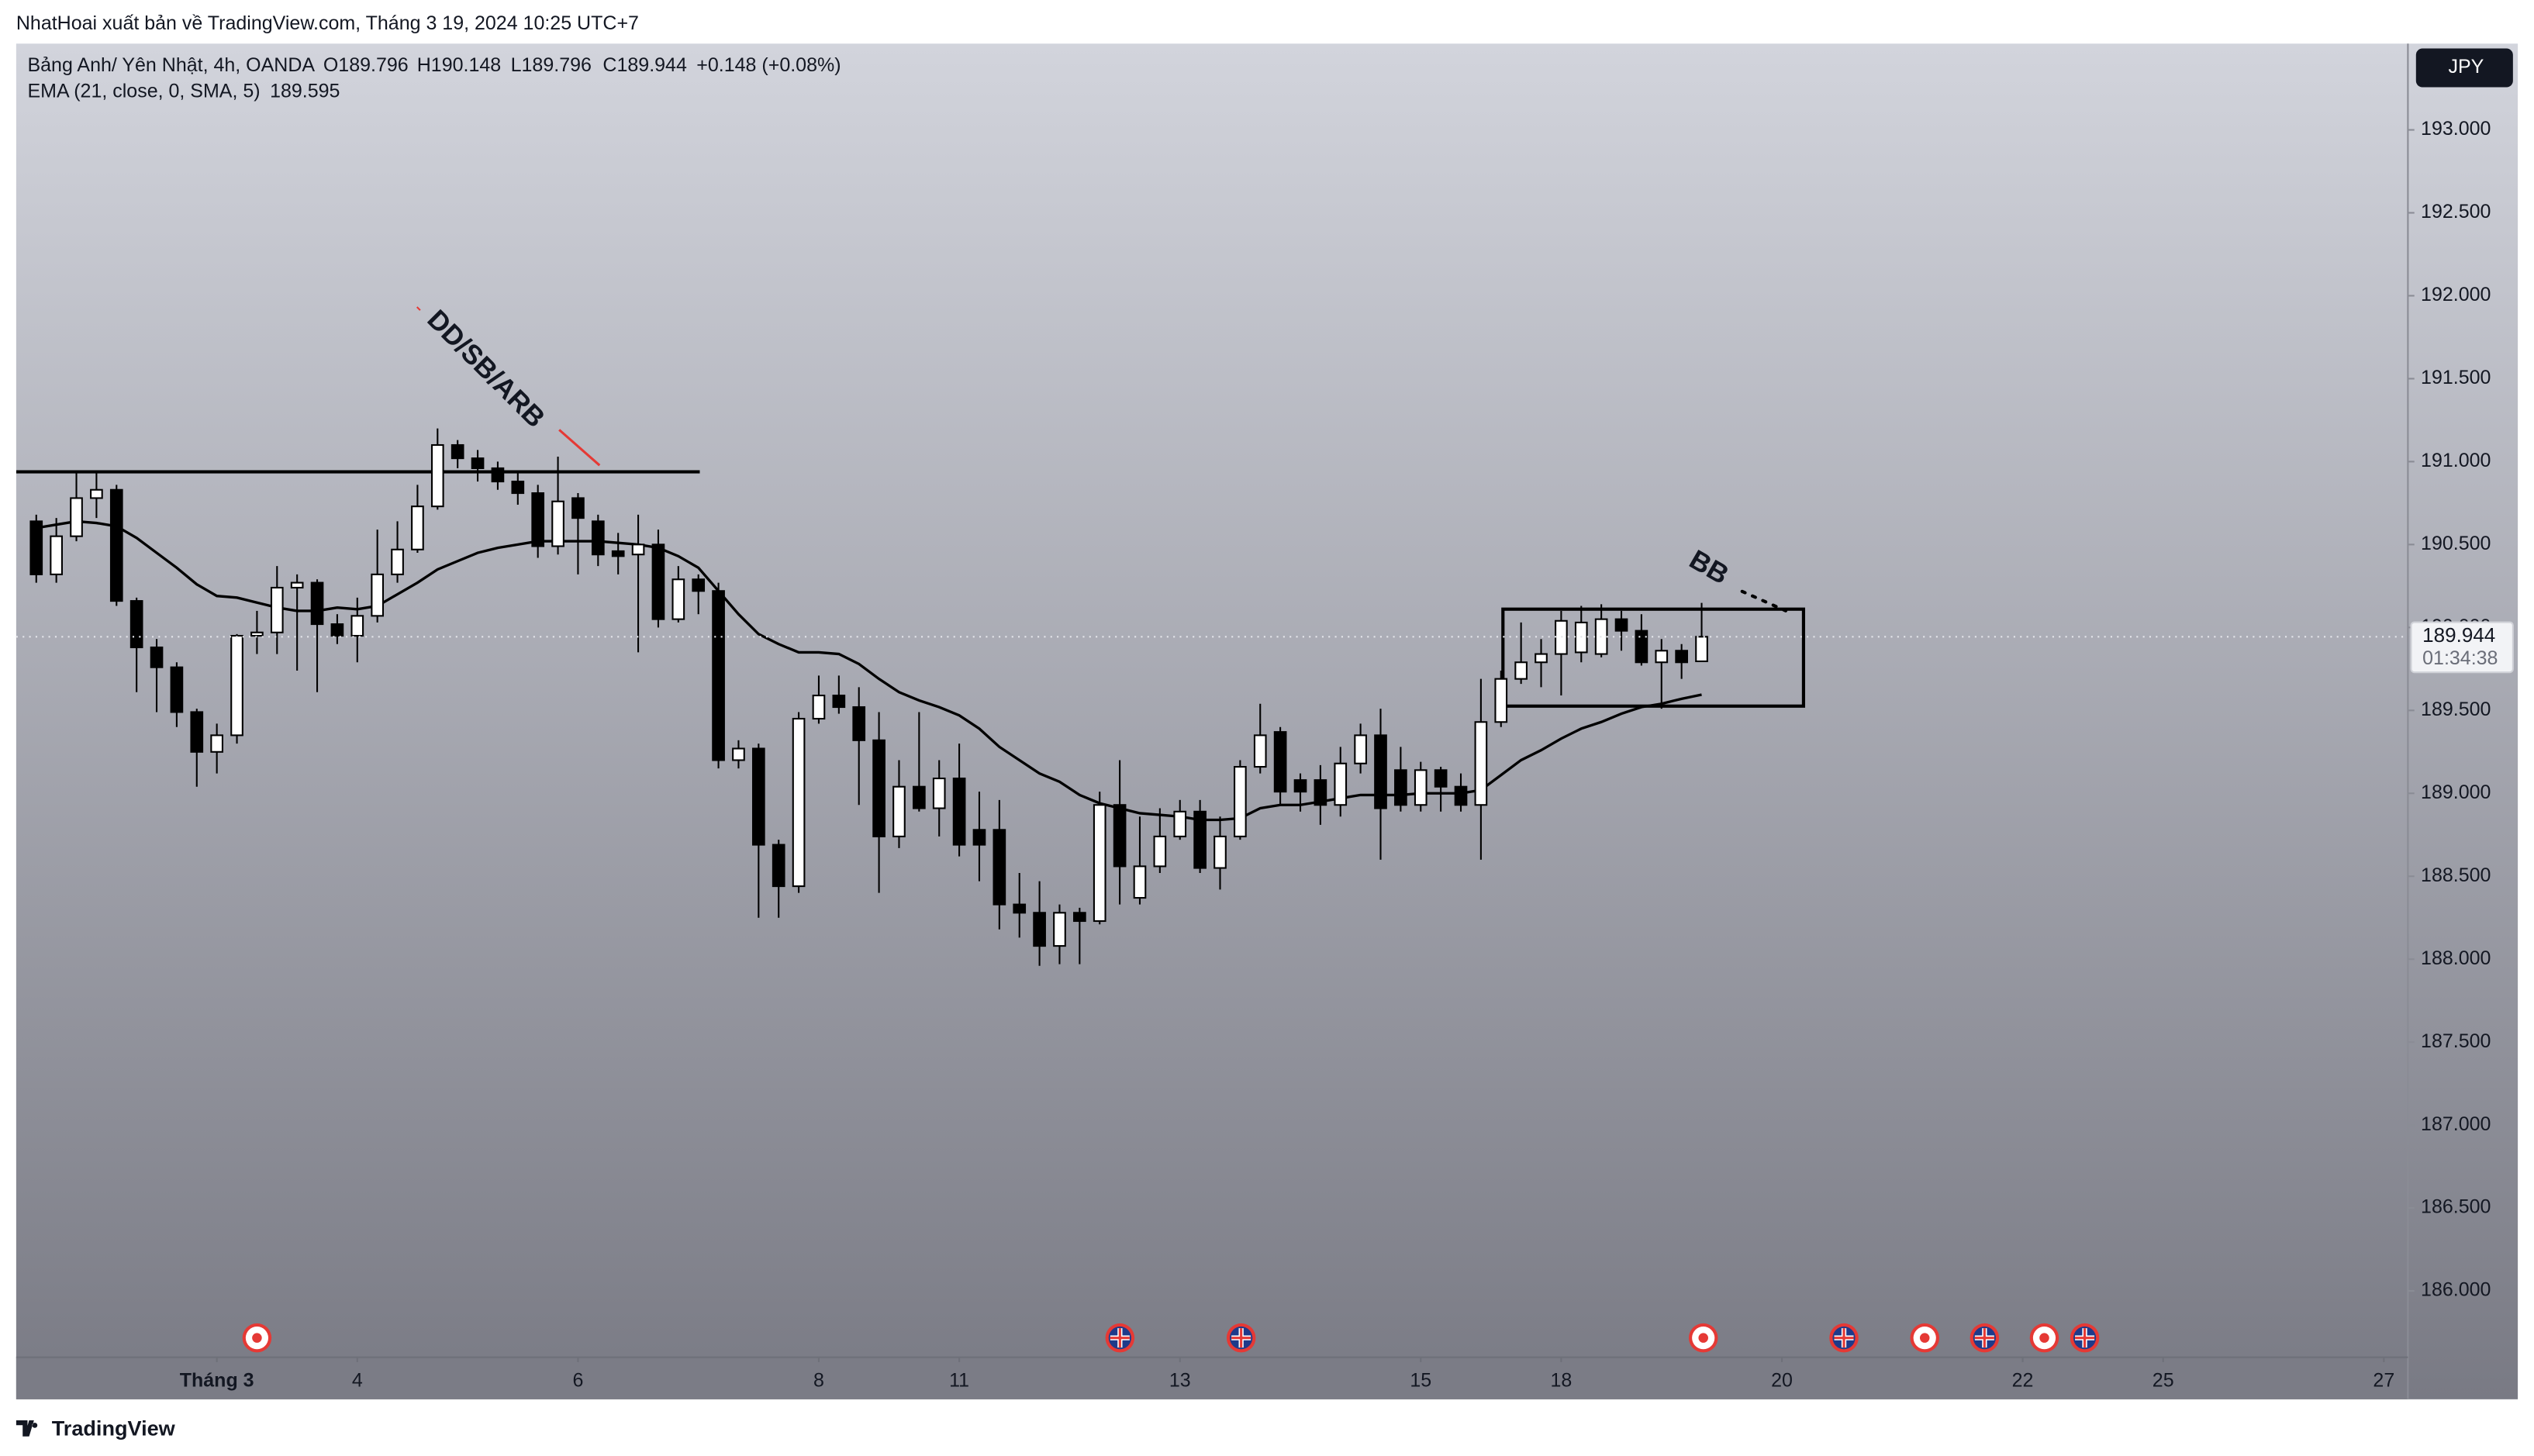 This screenshot has width=2534, height=1456. I want to click on y-tick-label: 186.000, so click(2456, 1290).